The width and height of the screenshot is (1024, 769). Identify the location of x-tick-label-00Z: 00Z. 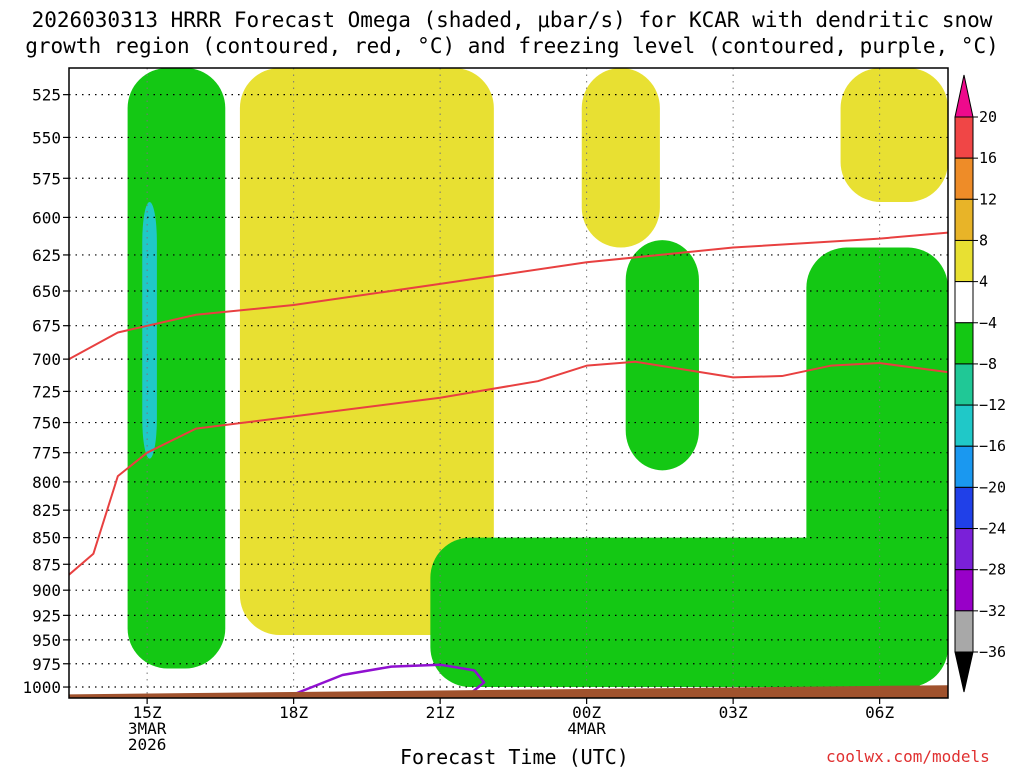
(586, 712).